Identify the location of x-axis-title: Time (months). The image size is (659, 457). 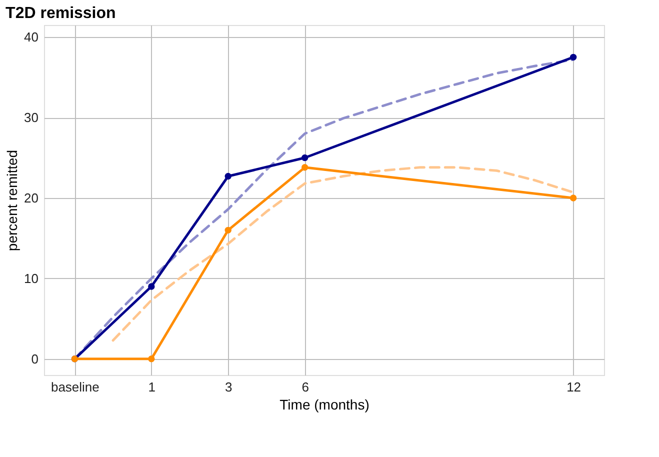
(325, 404).